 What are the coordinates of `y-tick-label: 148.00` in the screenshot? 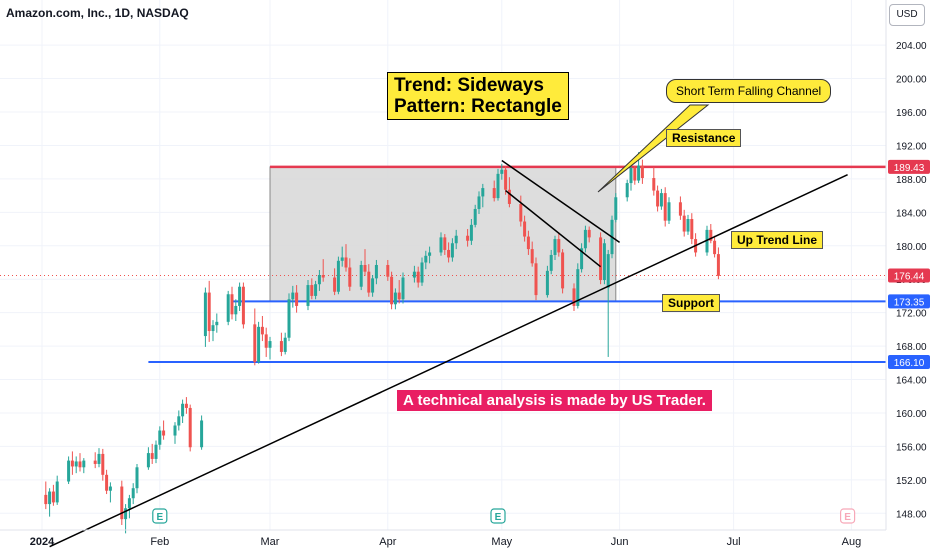 It's located at (911, 514).